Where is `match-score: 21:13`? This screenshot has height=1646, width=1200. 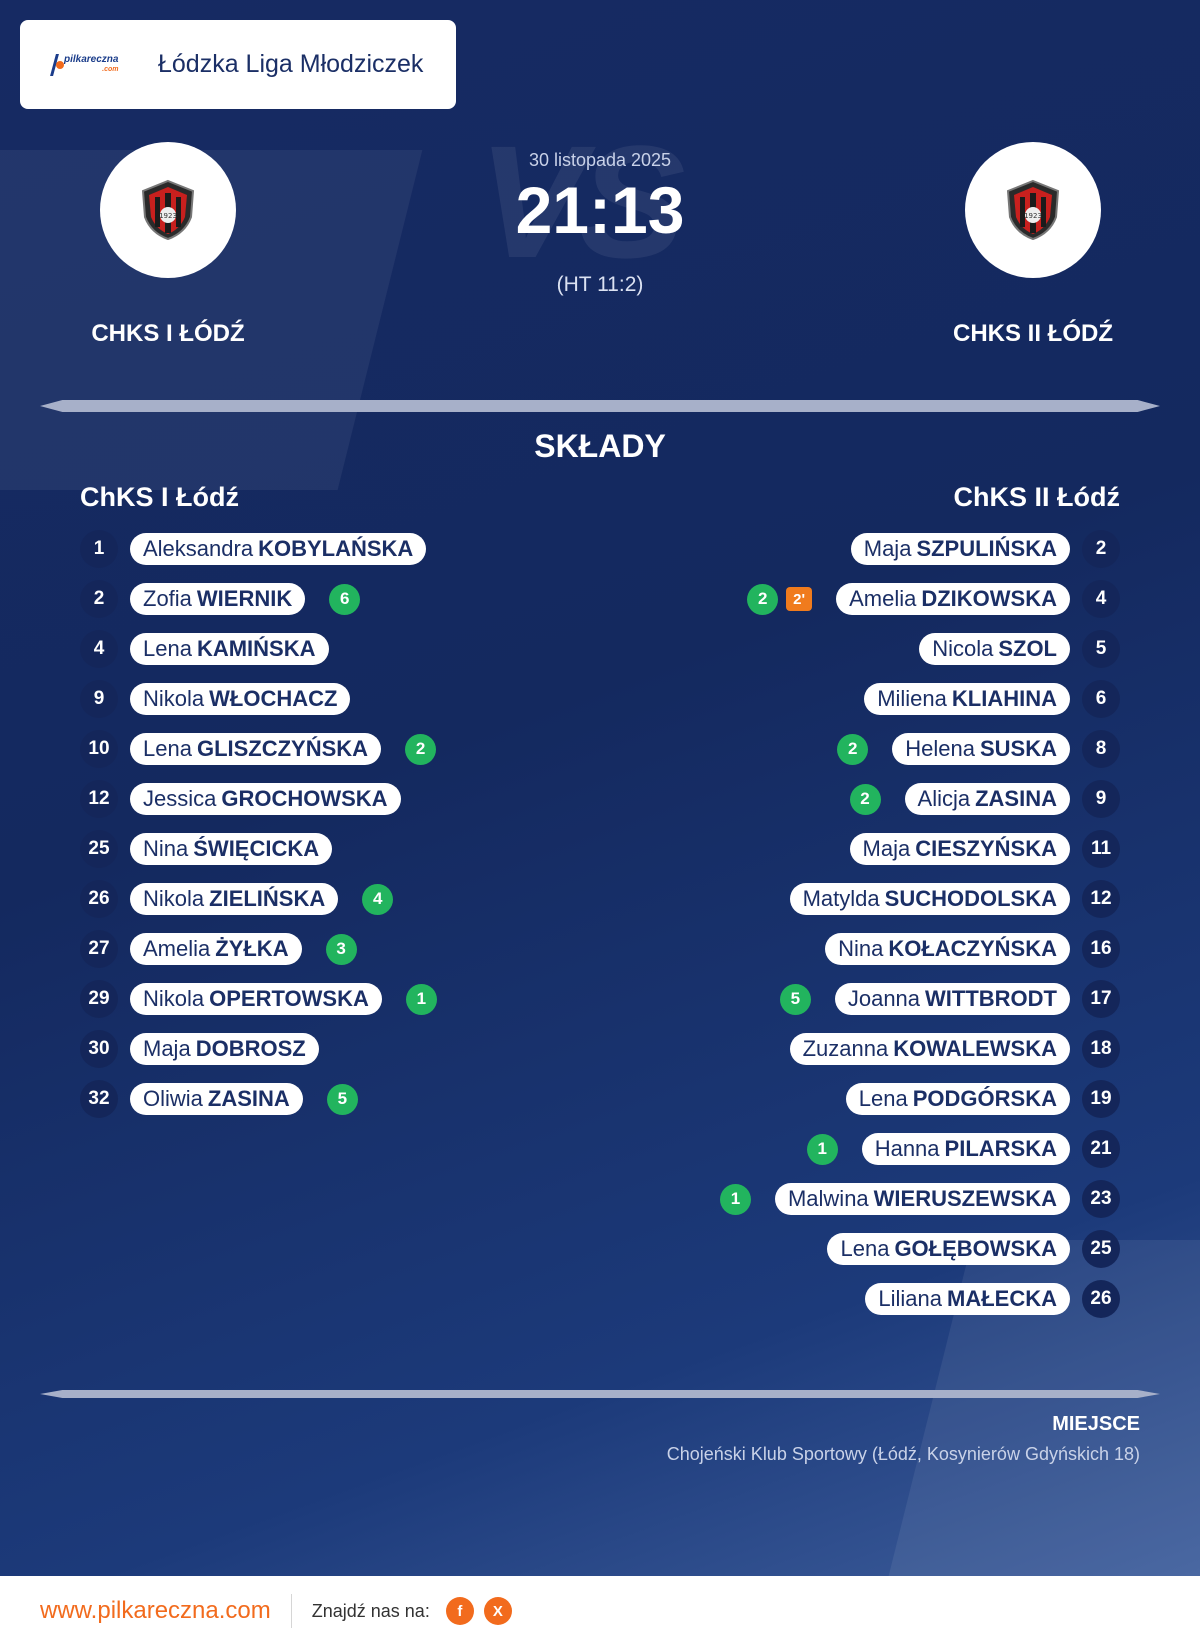 match-score: 21:13 is located at coordinates (600, 210).